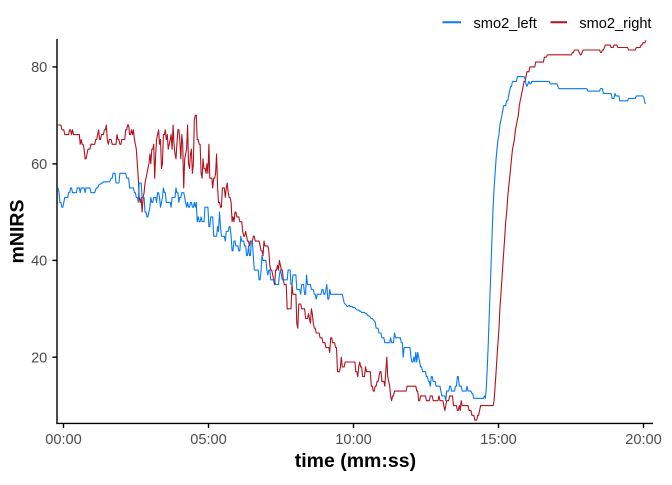 Image resolution: width=672 pixels, height=485 pixels. Describe the element at coordinates (18, 232) in the screenshot. I see `svg-text: mNIRS` at that location.